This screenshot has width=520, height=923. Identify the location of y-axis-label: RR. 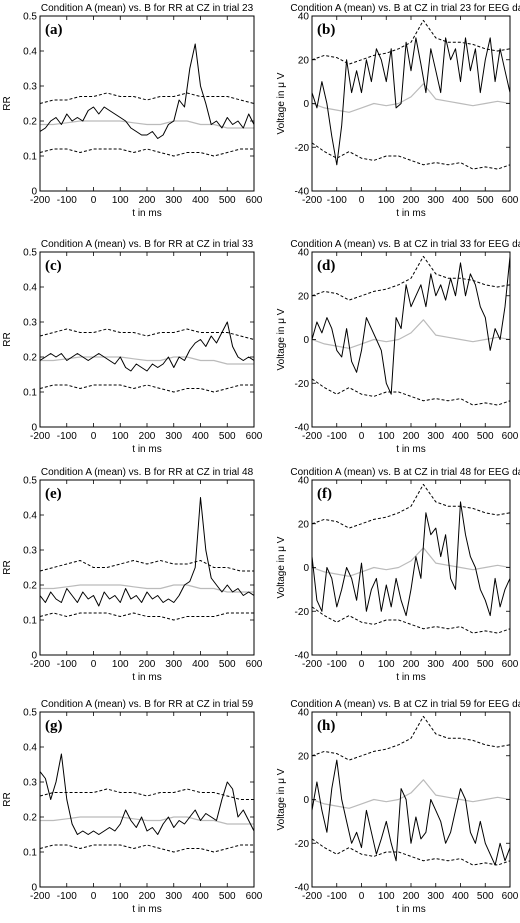
(7, 799).